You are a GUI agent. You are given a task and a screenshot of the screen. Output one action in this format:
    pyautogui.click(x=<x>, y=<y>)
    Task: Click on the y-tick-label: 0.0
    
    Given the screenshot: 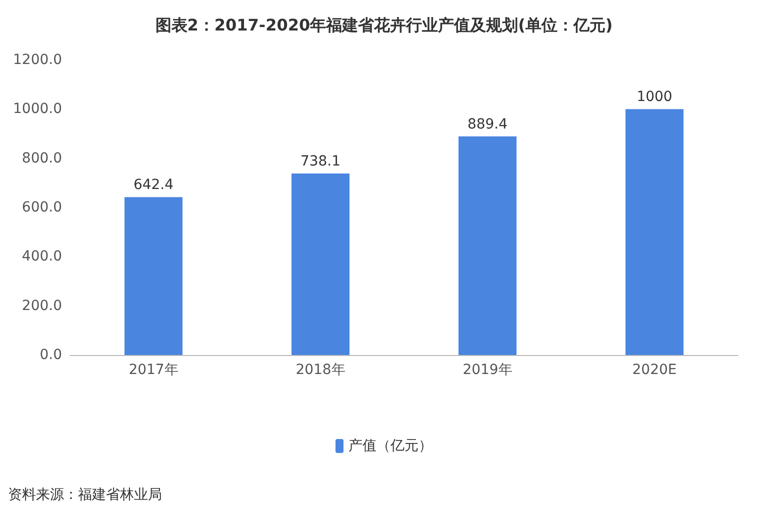 What is the action you would take?
    pyautogui.click(x=51, y=355)
    